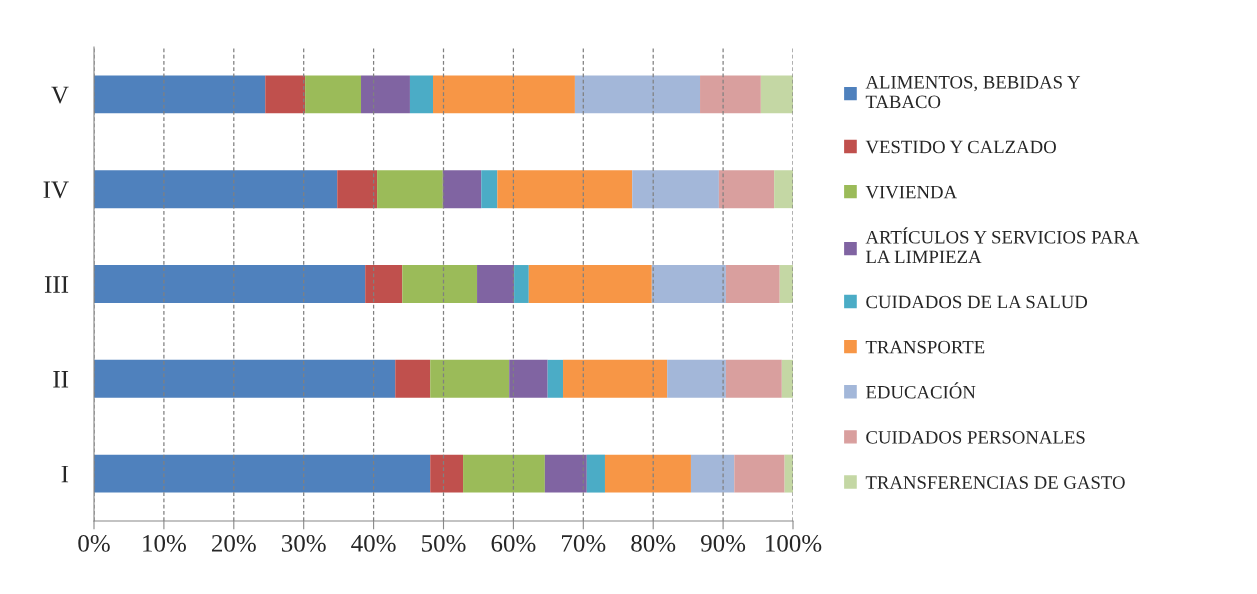 The width and height of the screenshot is (1257, 594). What do you see at coordinates (960, 147) in the screenshot?
I see `legend-label: VESTIDO Y CALZADO` at bounding box center [960, 147].